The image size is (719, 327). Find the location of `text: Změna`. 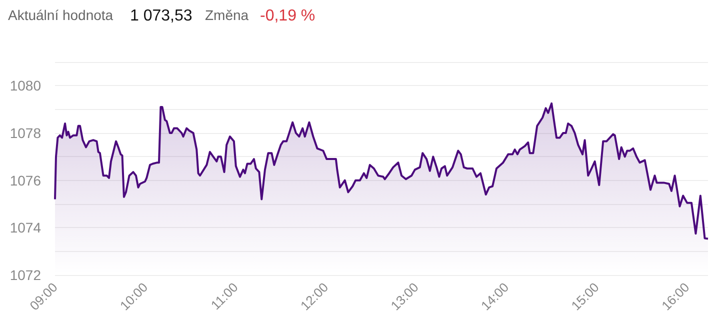

text: Změna is located at coordinates (227, 15).